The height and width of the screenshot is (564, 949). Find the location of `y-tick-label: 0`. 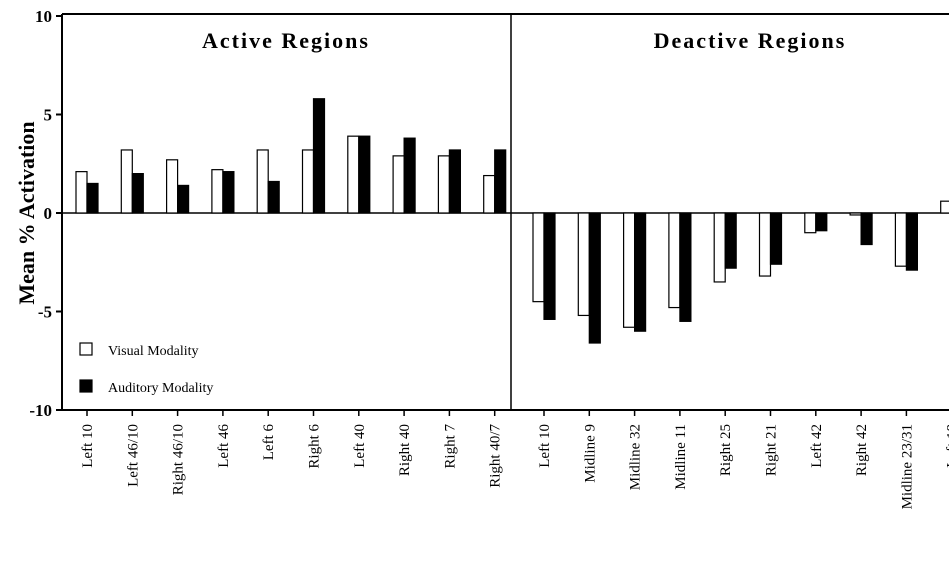

y-tick-label: 0 is located at coordinates (48, 213).